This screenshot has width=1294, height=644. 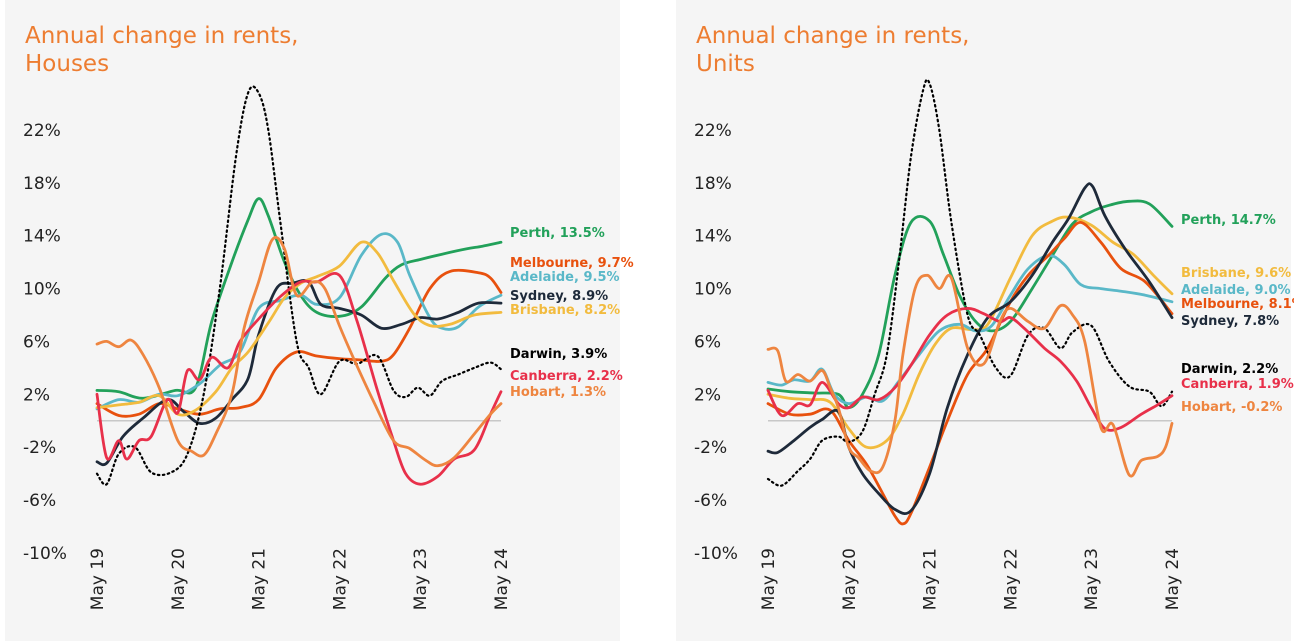 What do you see at coordinates (1237, 304) in the screenshot?
I see `series-label-melbourne: Melbourne, 8.1%` at bounding box center [1237, 304].